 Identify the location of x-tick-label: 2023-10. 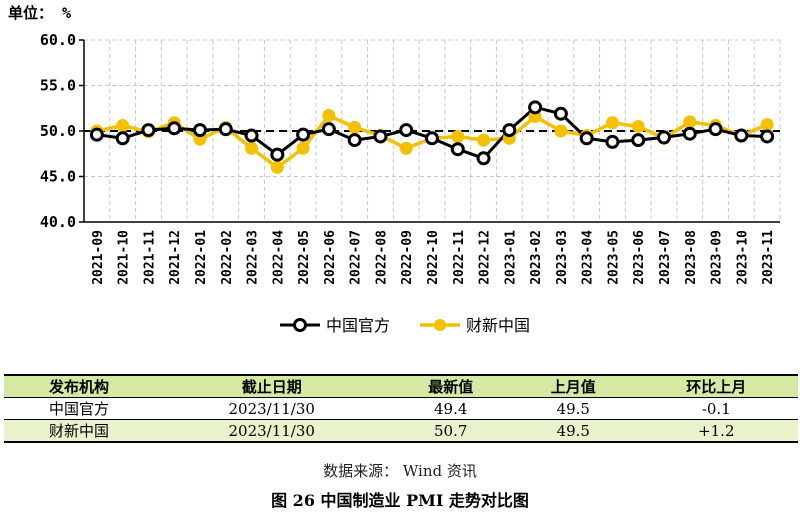
(742, 257).